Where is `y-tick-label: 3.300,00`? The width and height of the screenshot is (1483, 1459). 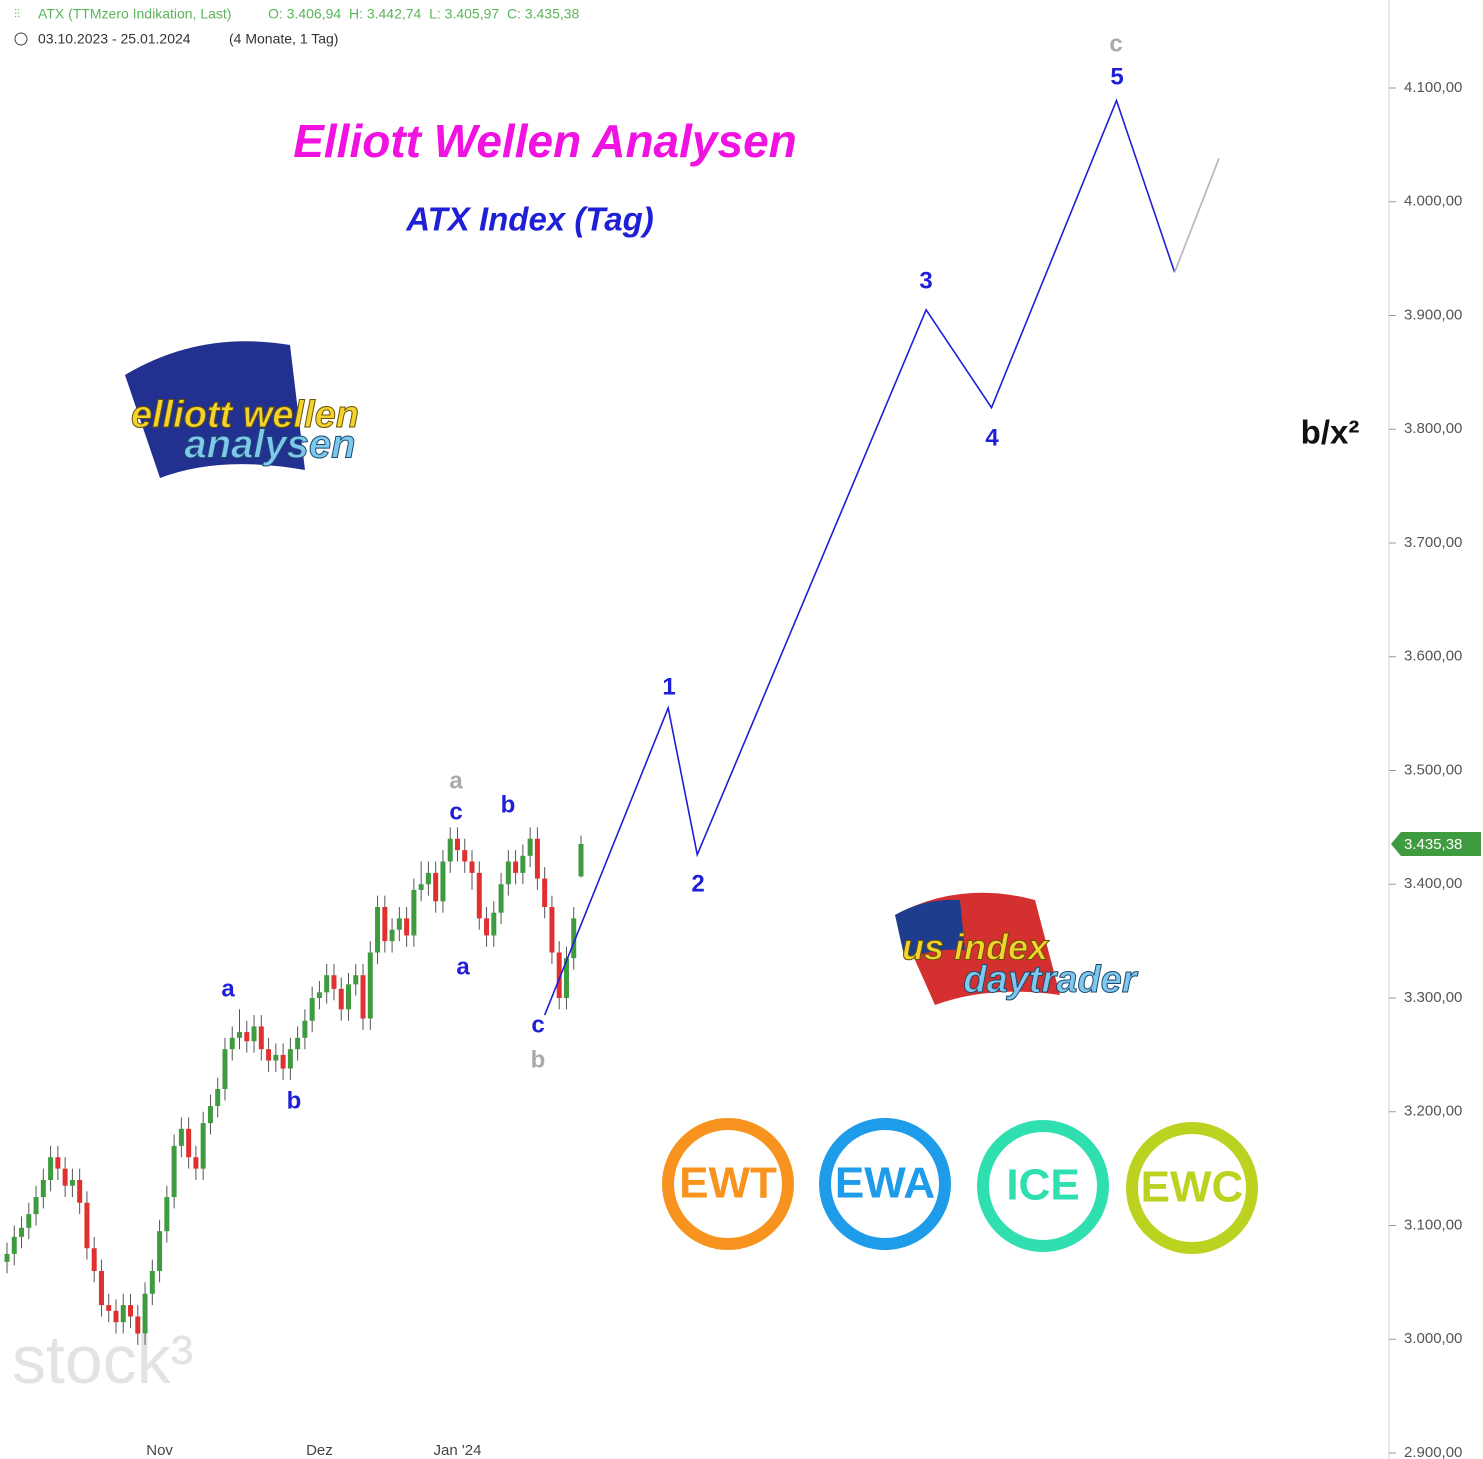 y-tick-label: 3.300,00 is located at coordinates (1433, 997).